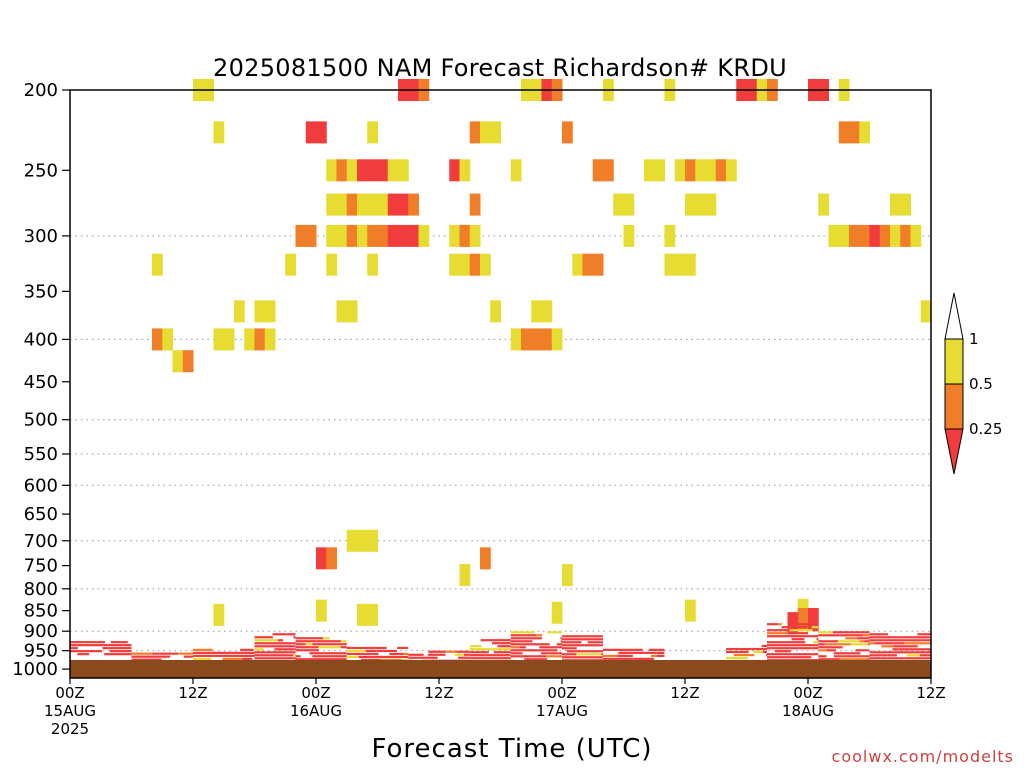 The width and height of the screenshot is (1024, 768). I want to click on x-tick-label: 12Z, so click(684, 693).